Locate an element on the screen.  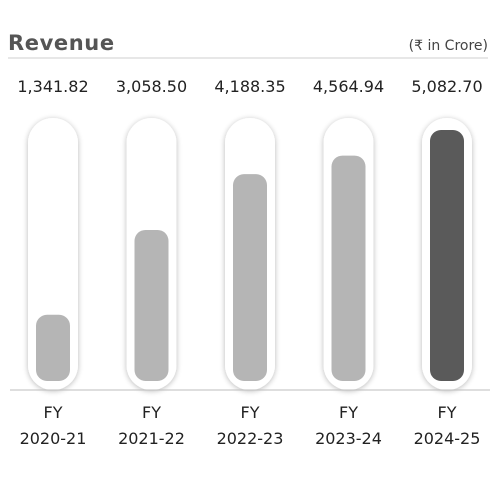
value-label: 4,564.94 is located at coordinates (348, 86).